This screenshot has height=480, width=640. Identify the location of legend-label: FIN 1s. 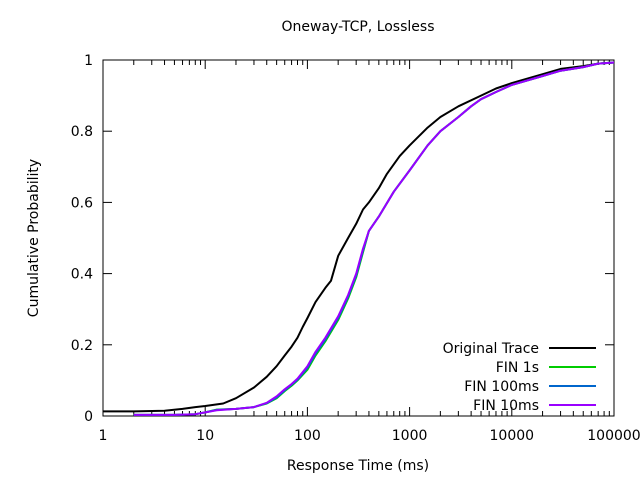
(517, 368).